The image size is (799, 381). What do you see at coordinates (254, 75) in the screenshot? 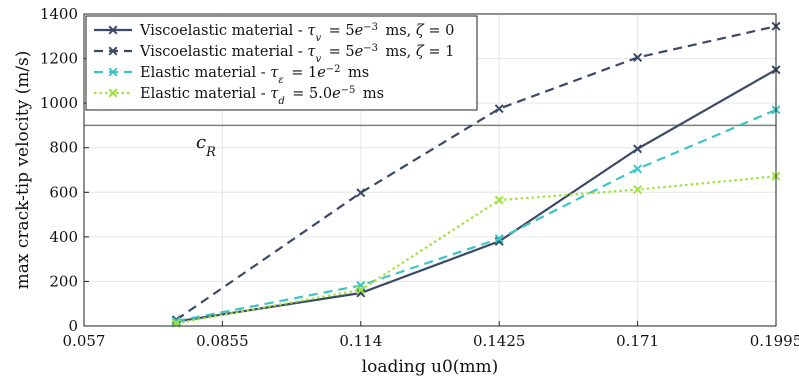
I see `legend-label: Elastic material - τε = 1e−2 ms` at bounding box center [254, 75].